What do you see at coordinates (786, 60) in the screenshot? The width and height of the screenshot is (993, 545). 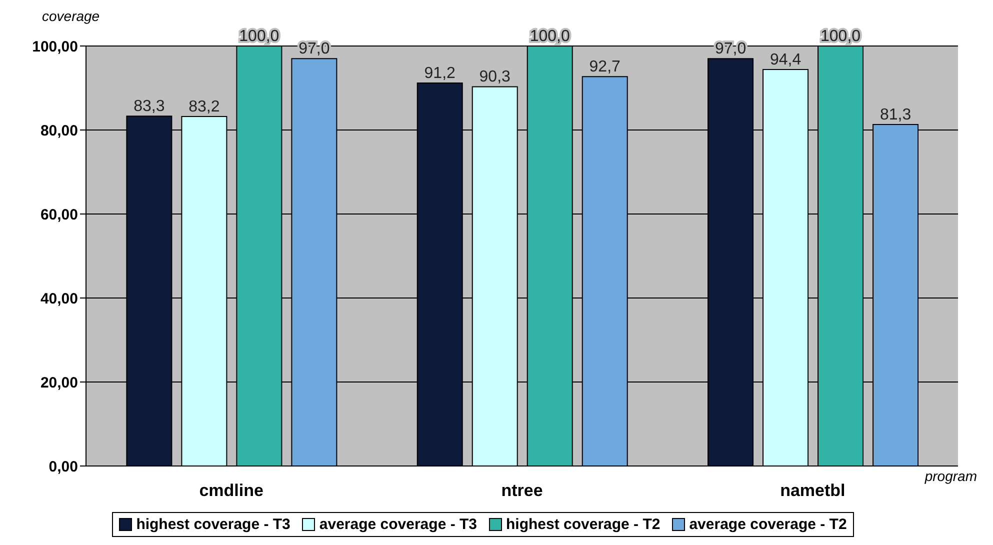 I see `data-label: 94,4` at bounding box center [786, 60].